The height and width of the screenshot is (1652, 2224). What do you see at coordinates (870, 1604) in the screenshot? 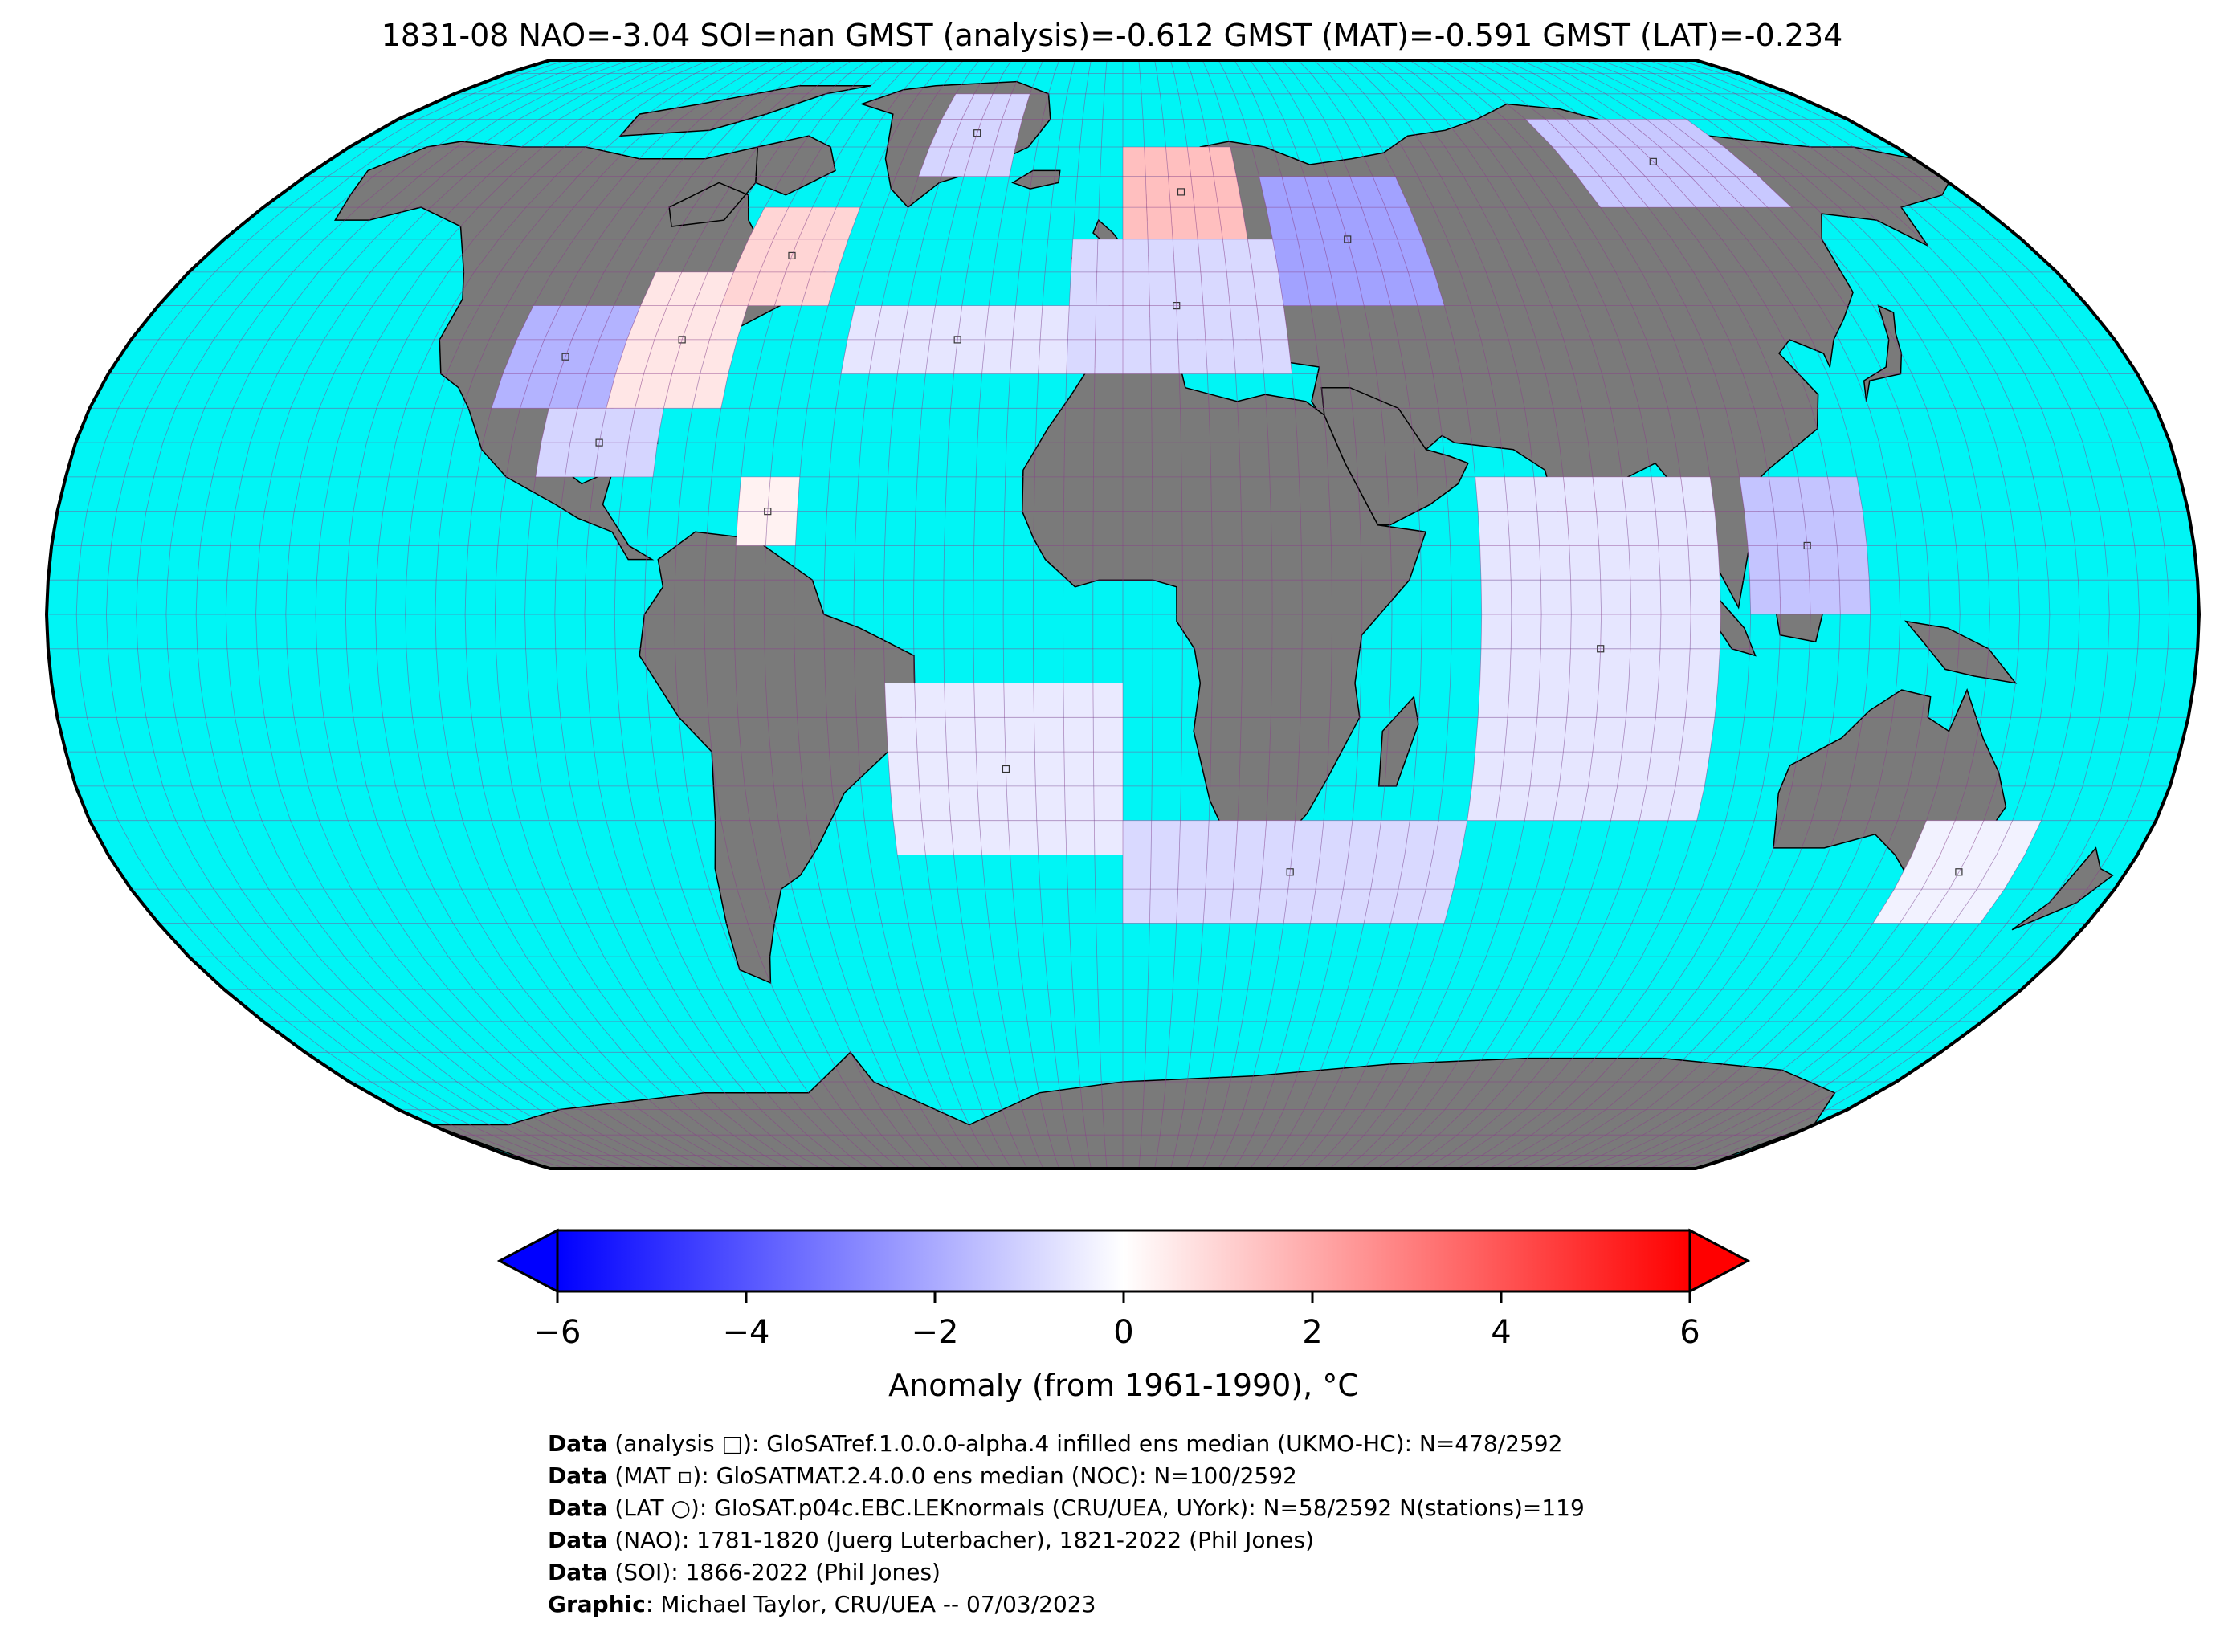
I see `credit-text: : Michael Taylor, CRU/UEA -- 07/03/2023` at bounding box center [870, 1604].